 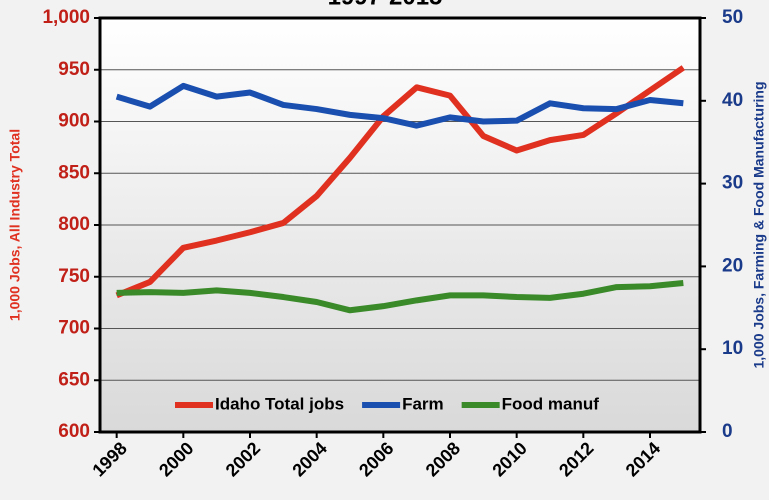 What do you see at coordinates (109, 459) in the screenshot?
I see `x-tick-label: 1998` at bounding box center [109, 459].